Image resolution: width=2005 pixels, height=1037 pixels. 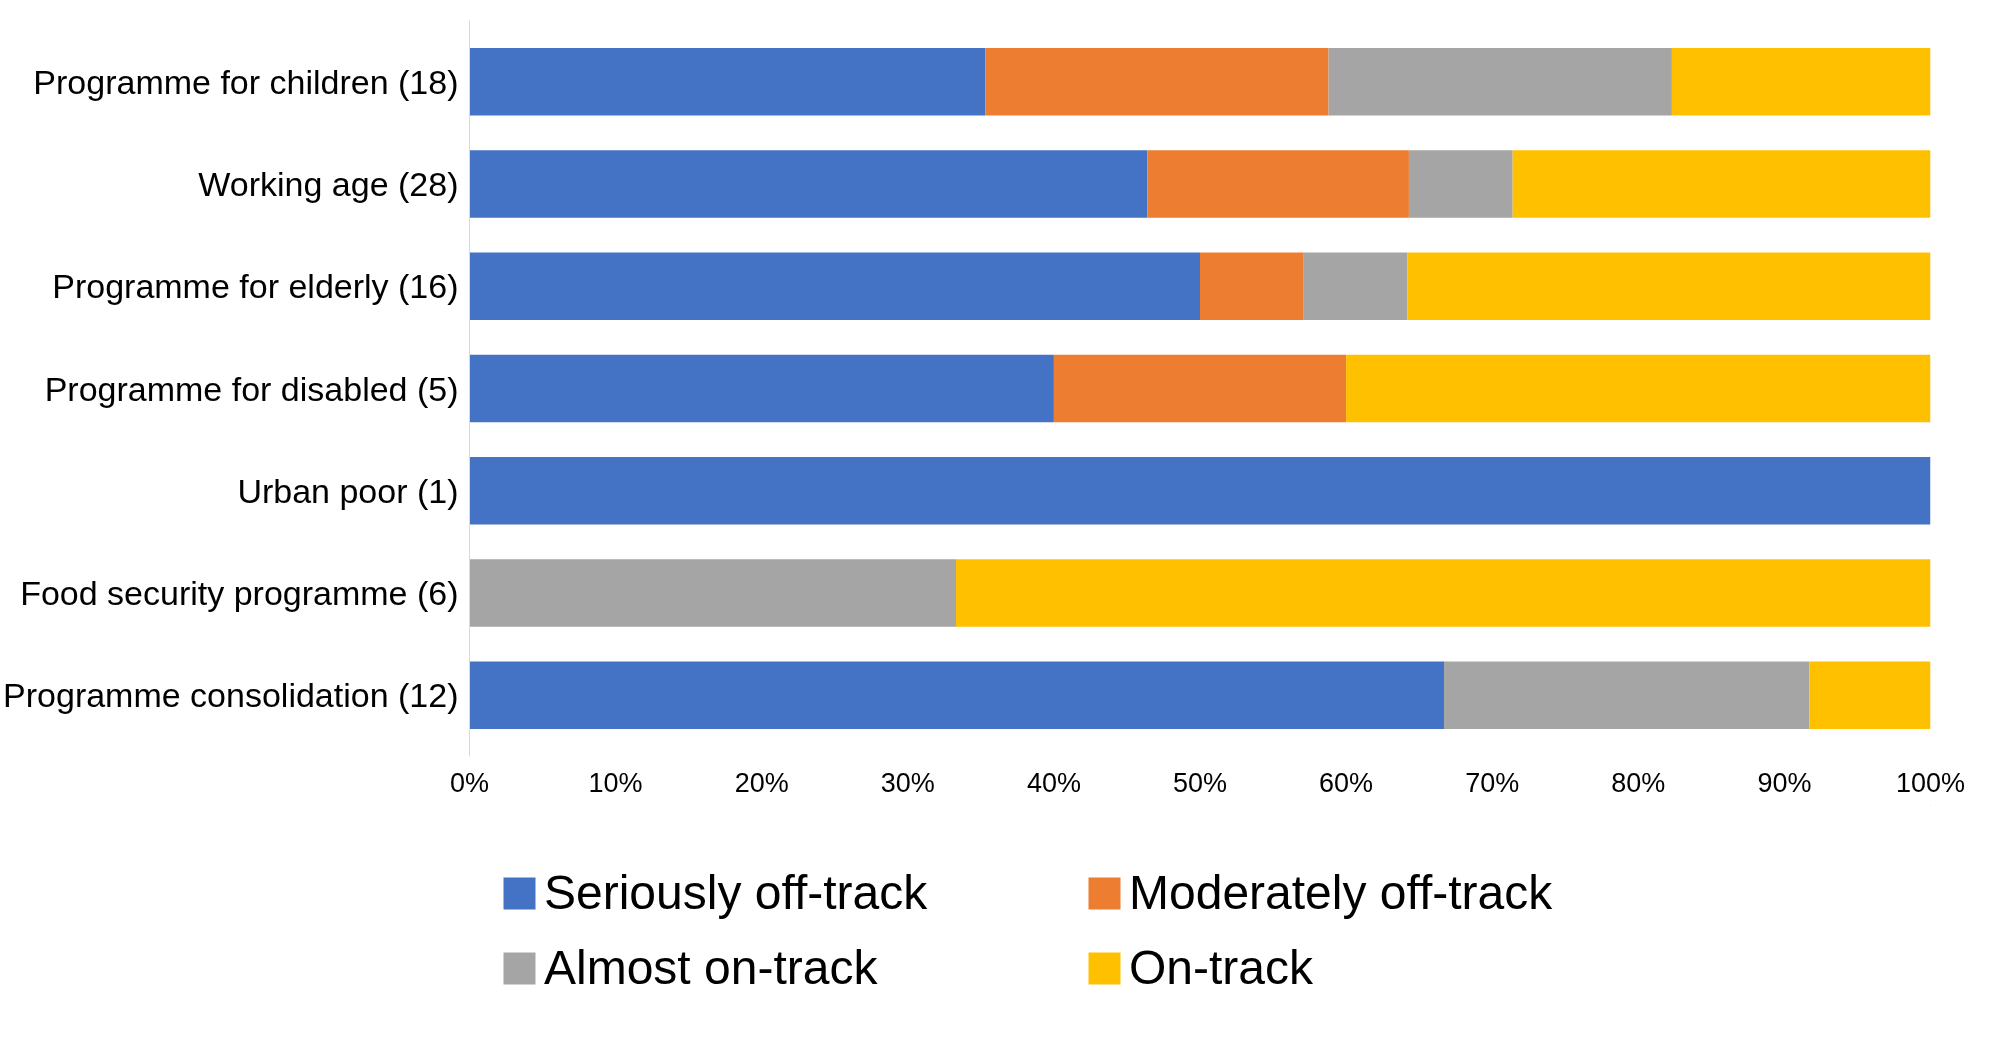 What do you see at coordinates (1930, 782) in the screenshot?
I see `x-tick-label: 100%` at bounding box center [1930, 782].